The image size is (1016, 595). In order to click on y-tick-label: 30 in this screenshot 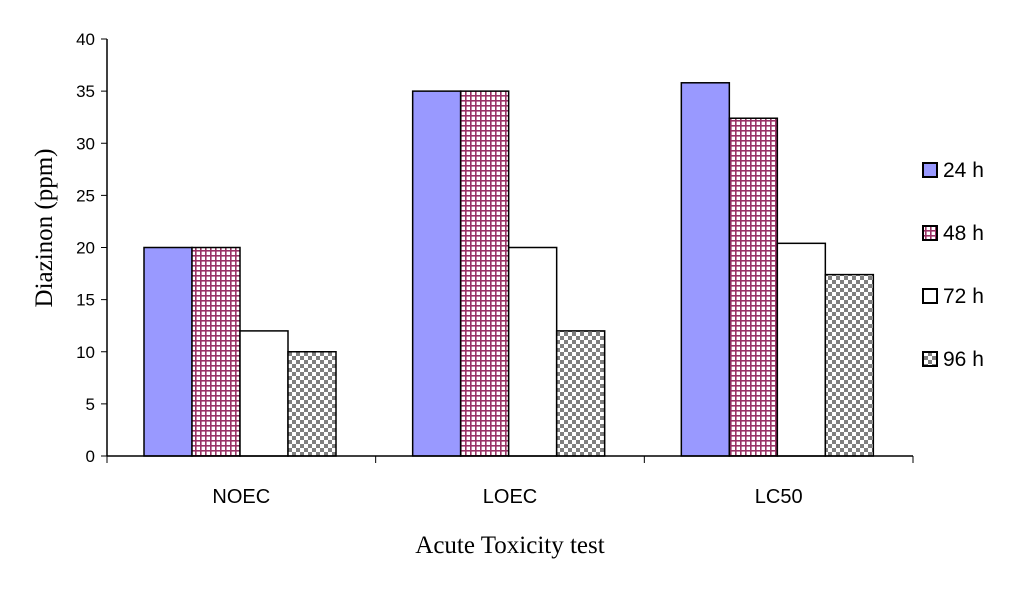, I will do `click(85, 143)`.